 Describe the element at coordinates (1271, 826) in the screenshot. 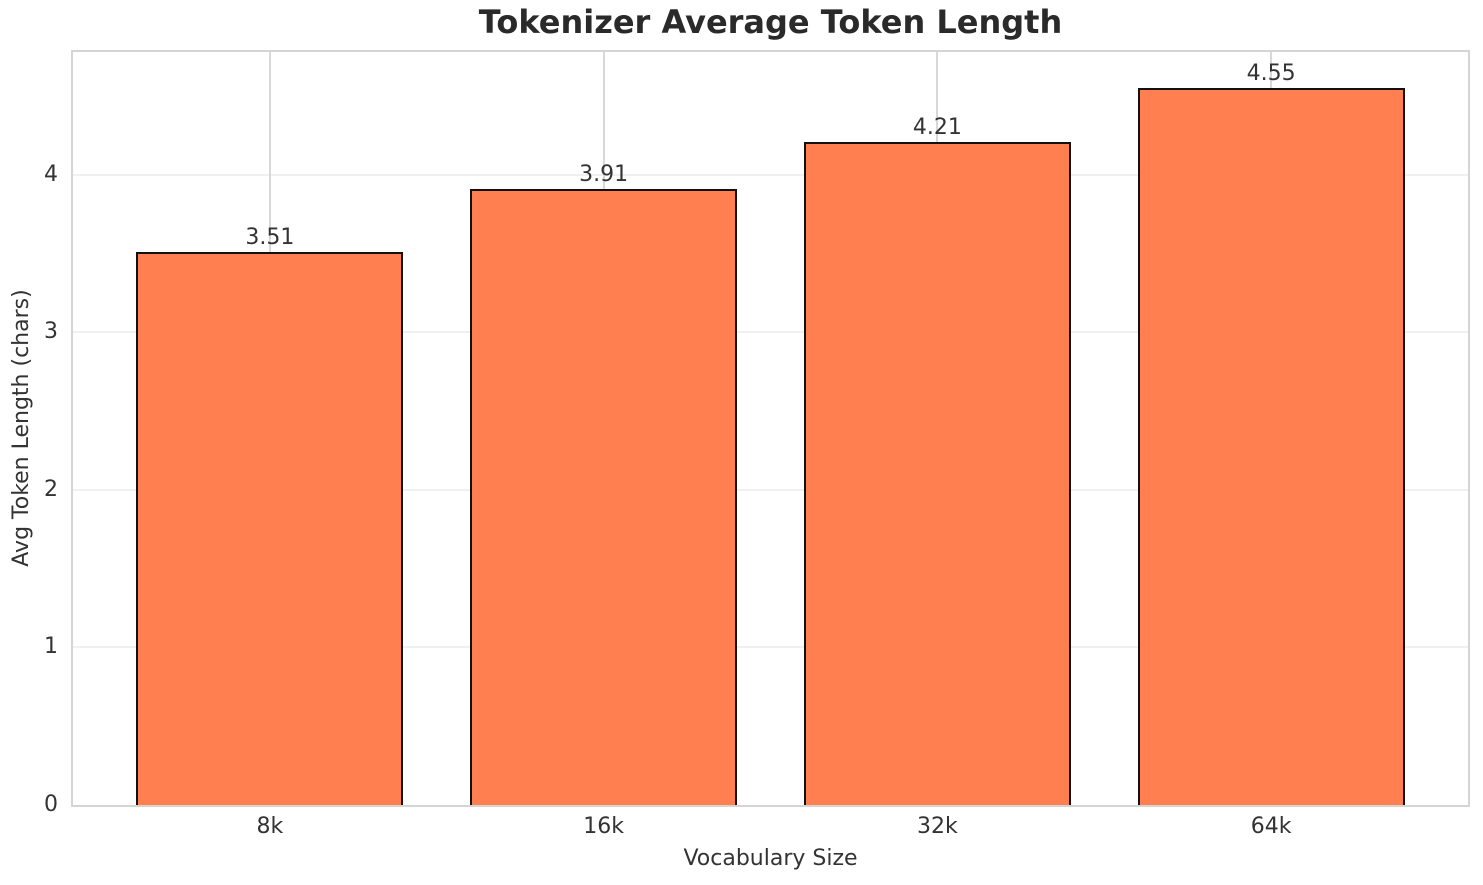

I see `x-tick-label-64k: 64k` at that location.